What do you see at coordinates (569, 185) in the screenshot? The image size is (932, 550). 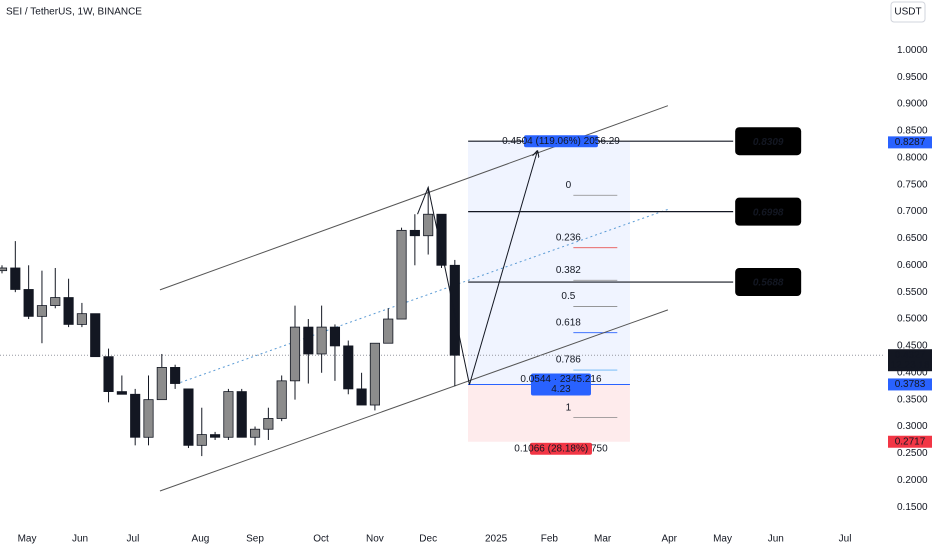 I see `fib-label: 0` at bounding box center [569, 185].